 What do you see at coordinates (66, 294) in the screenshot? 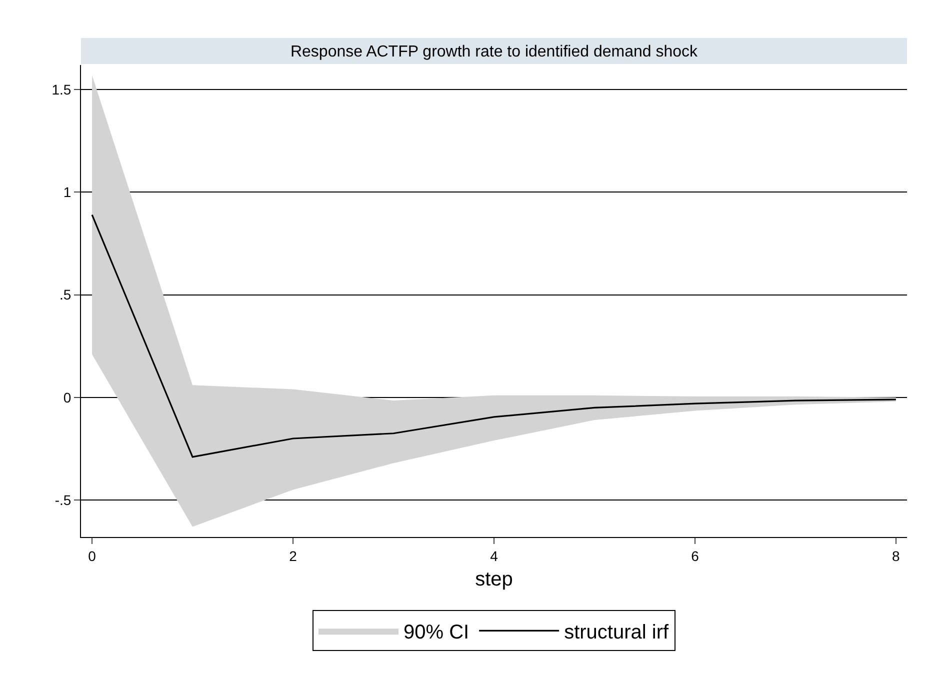
I see `y-tick-label: .5` at bounding box center [66, 294].